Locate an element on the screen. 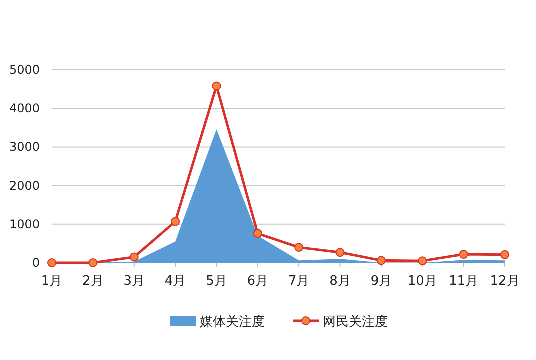  x-tick-label: 1月 is located at coordinates (52, 281).